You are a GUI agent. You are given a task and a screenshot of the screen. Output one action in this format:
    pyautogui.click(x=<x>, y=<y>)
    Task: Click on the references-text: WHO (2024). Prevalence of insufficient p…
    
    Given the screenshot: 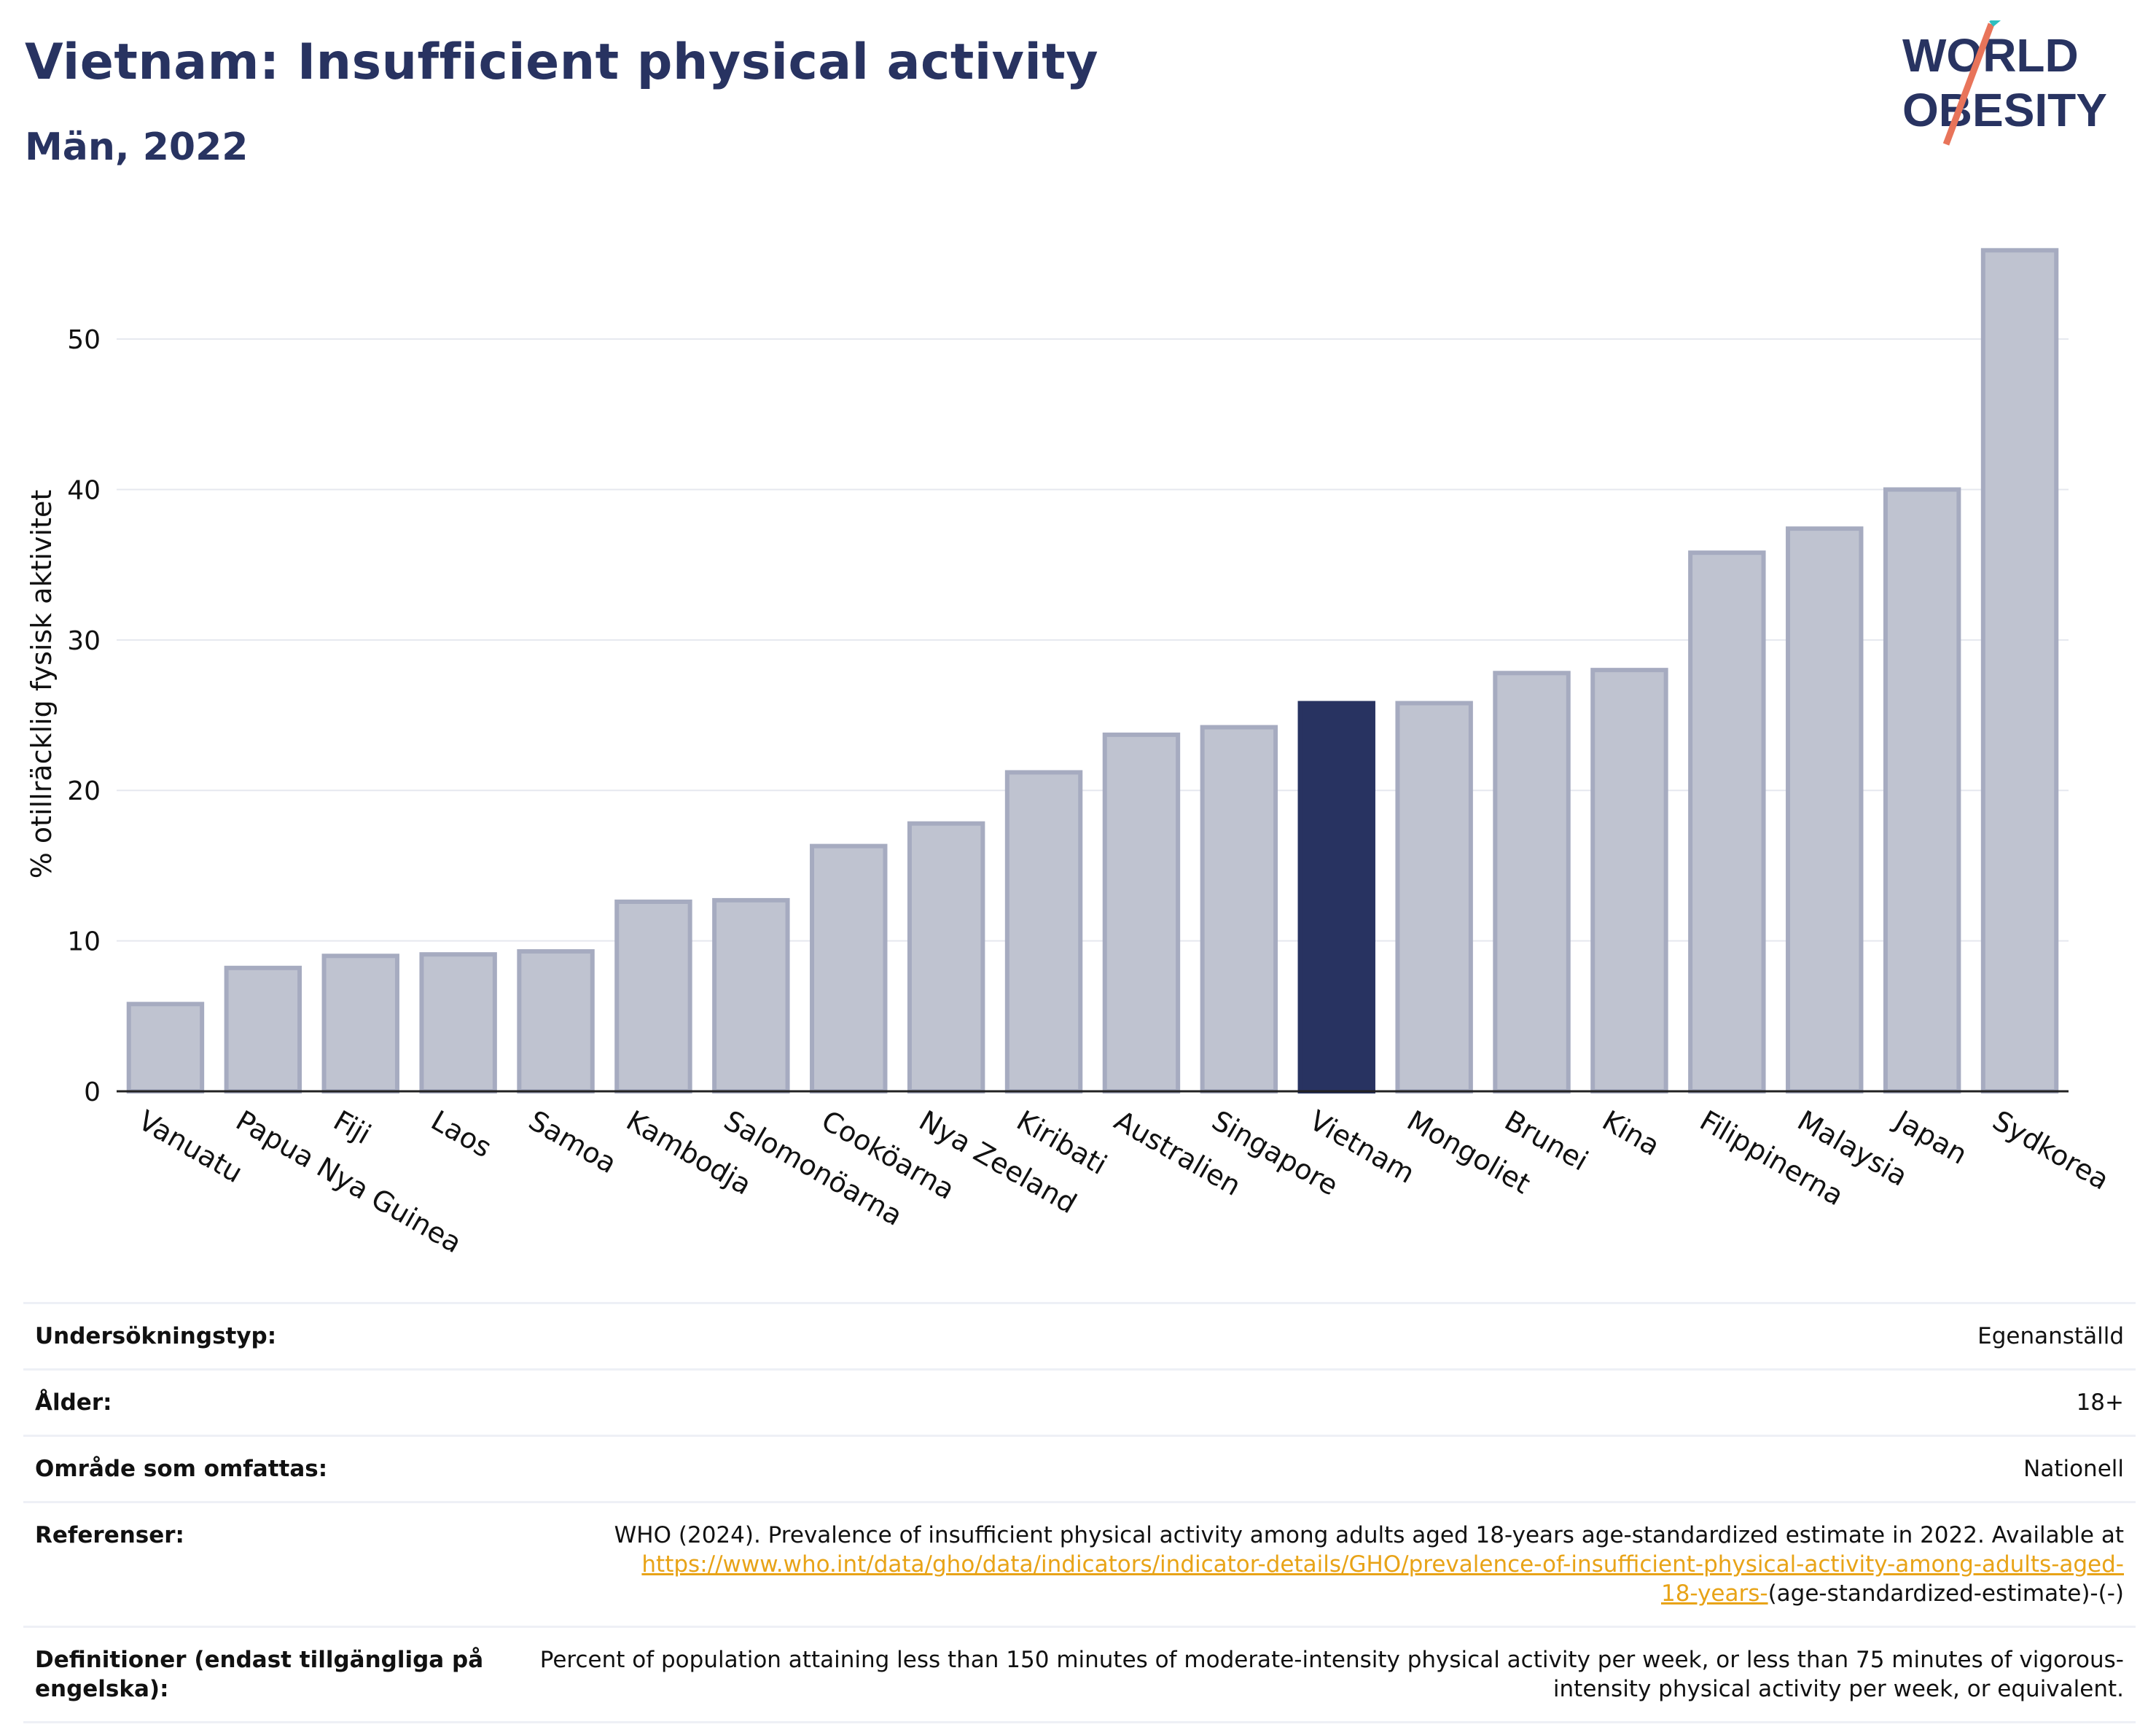 What is the action you would take?
    pyautogui.click(x=1369, y=1535)
    